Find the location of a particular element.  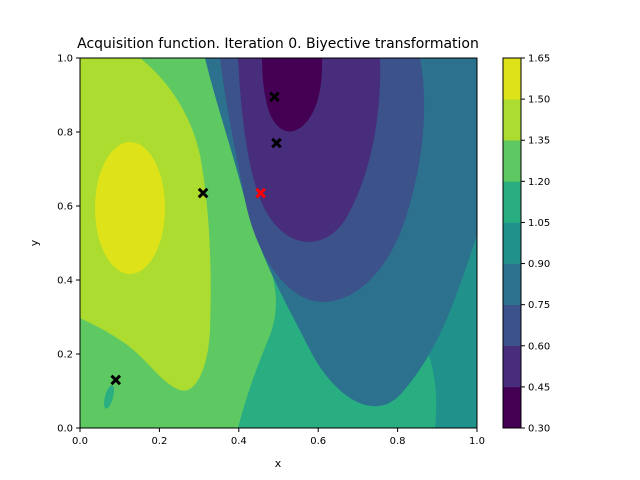

colorbar-tick-label: 1.50 is located at coordinates (539, 100).